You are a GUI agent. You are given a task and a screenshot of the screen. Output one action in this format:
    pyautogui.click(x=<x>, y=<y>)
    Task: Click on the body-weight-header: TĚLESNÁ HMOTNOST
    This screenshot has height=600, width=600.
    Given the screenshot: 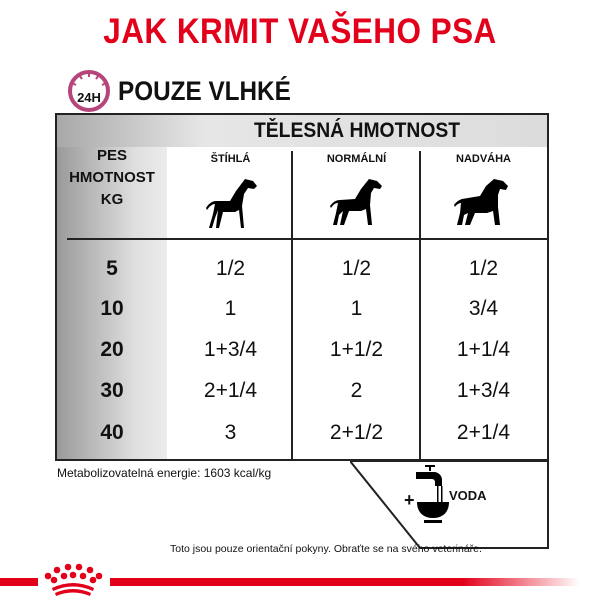 What is the action you would take?
    pyautogui.click(x=357, y=130)
    